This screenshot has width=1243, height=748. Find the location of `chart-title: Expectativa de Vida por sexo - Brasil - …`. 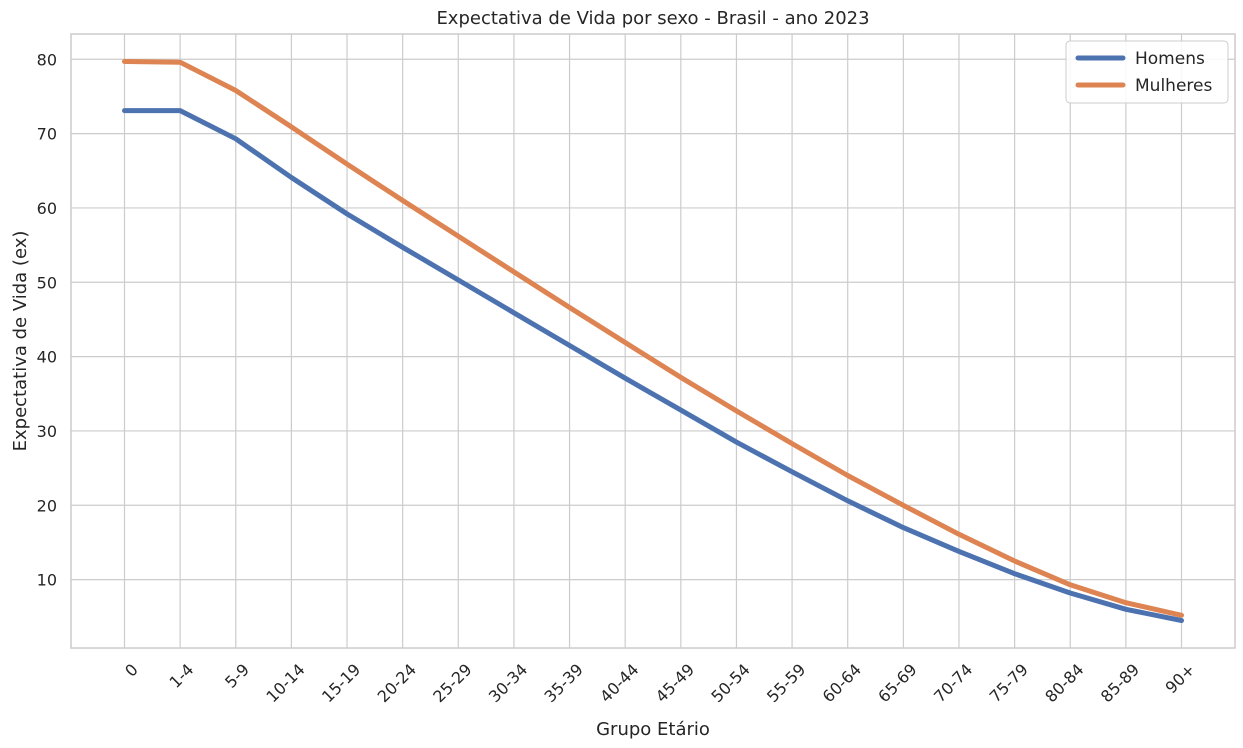

chart-title: Expectativa de Vida por sexo - Brasil - … is located at coordinates (652, 18).